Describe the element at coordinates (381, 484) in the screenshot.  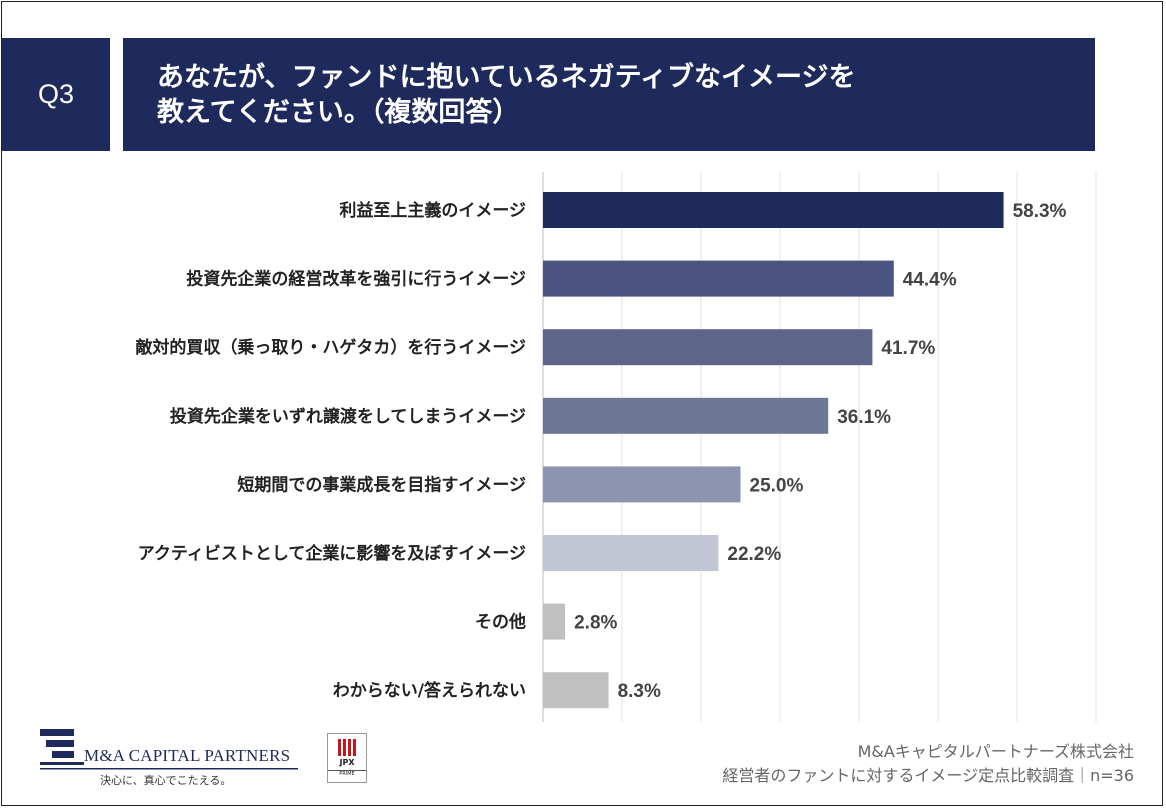
I see `category-label: 短期間での事業成長を目指すイメージ` at that location.